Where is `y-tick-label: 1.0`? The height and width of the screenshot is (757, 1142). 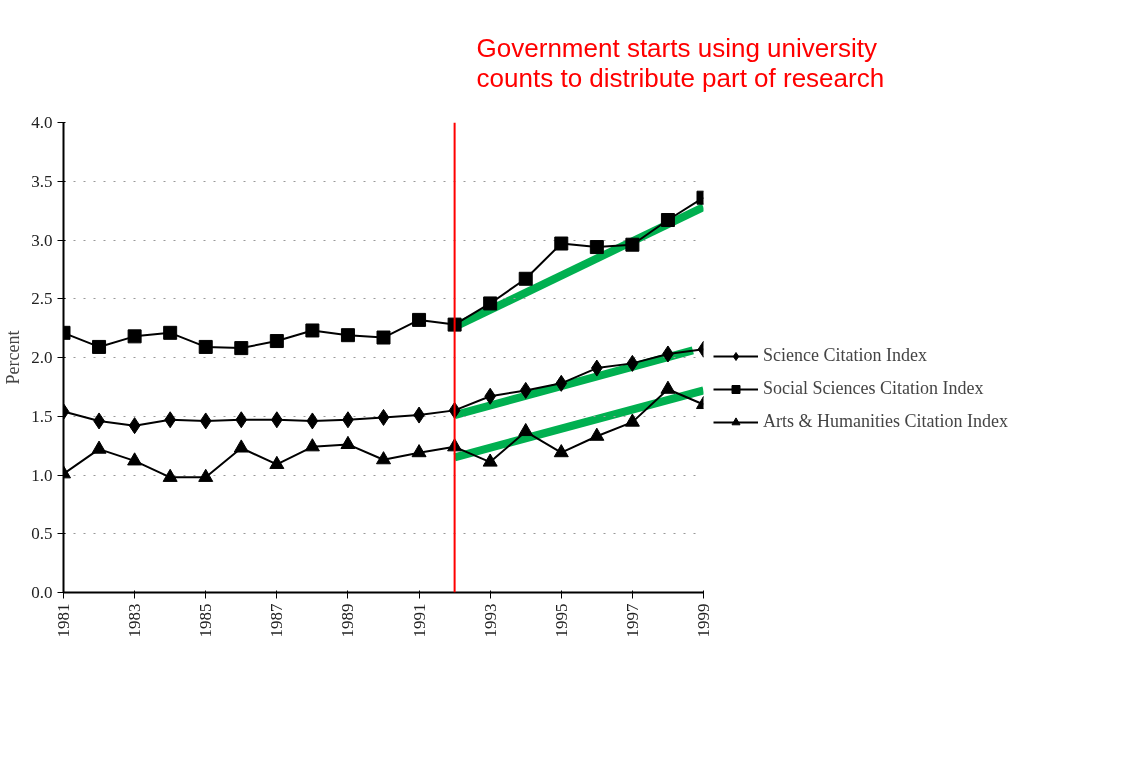 y-tick-label: 1.0 is located at coordinates (42, 475).